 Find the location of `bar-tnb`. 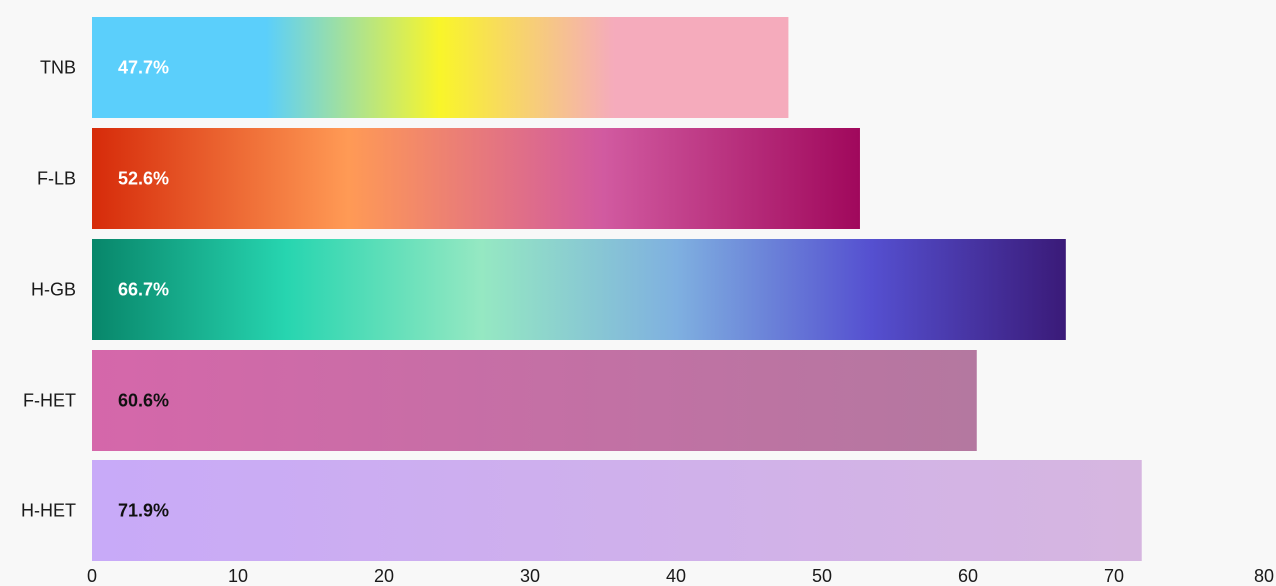

bar-tnb is located at coordinates (440, 67).